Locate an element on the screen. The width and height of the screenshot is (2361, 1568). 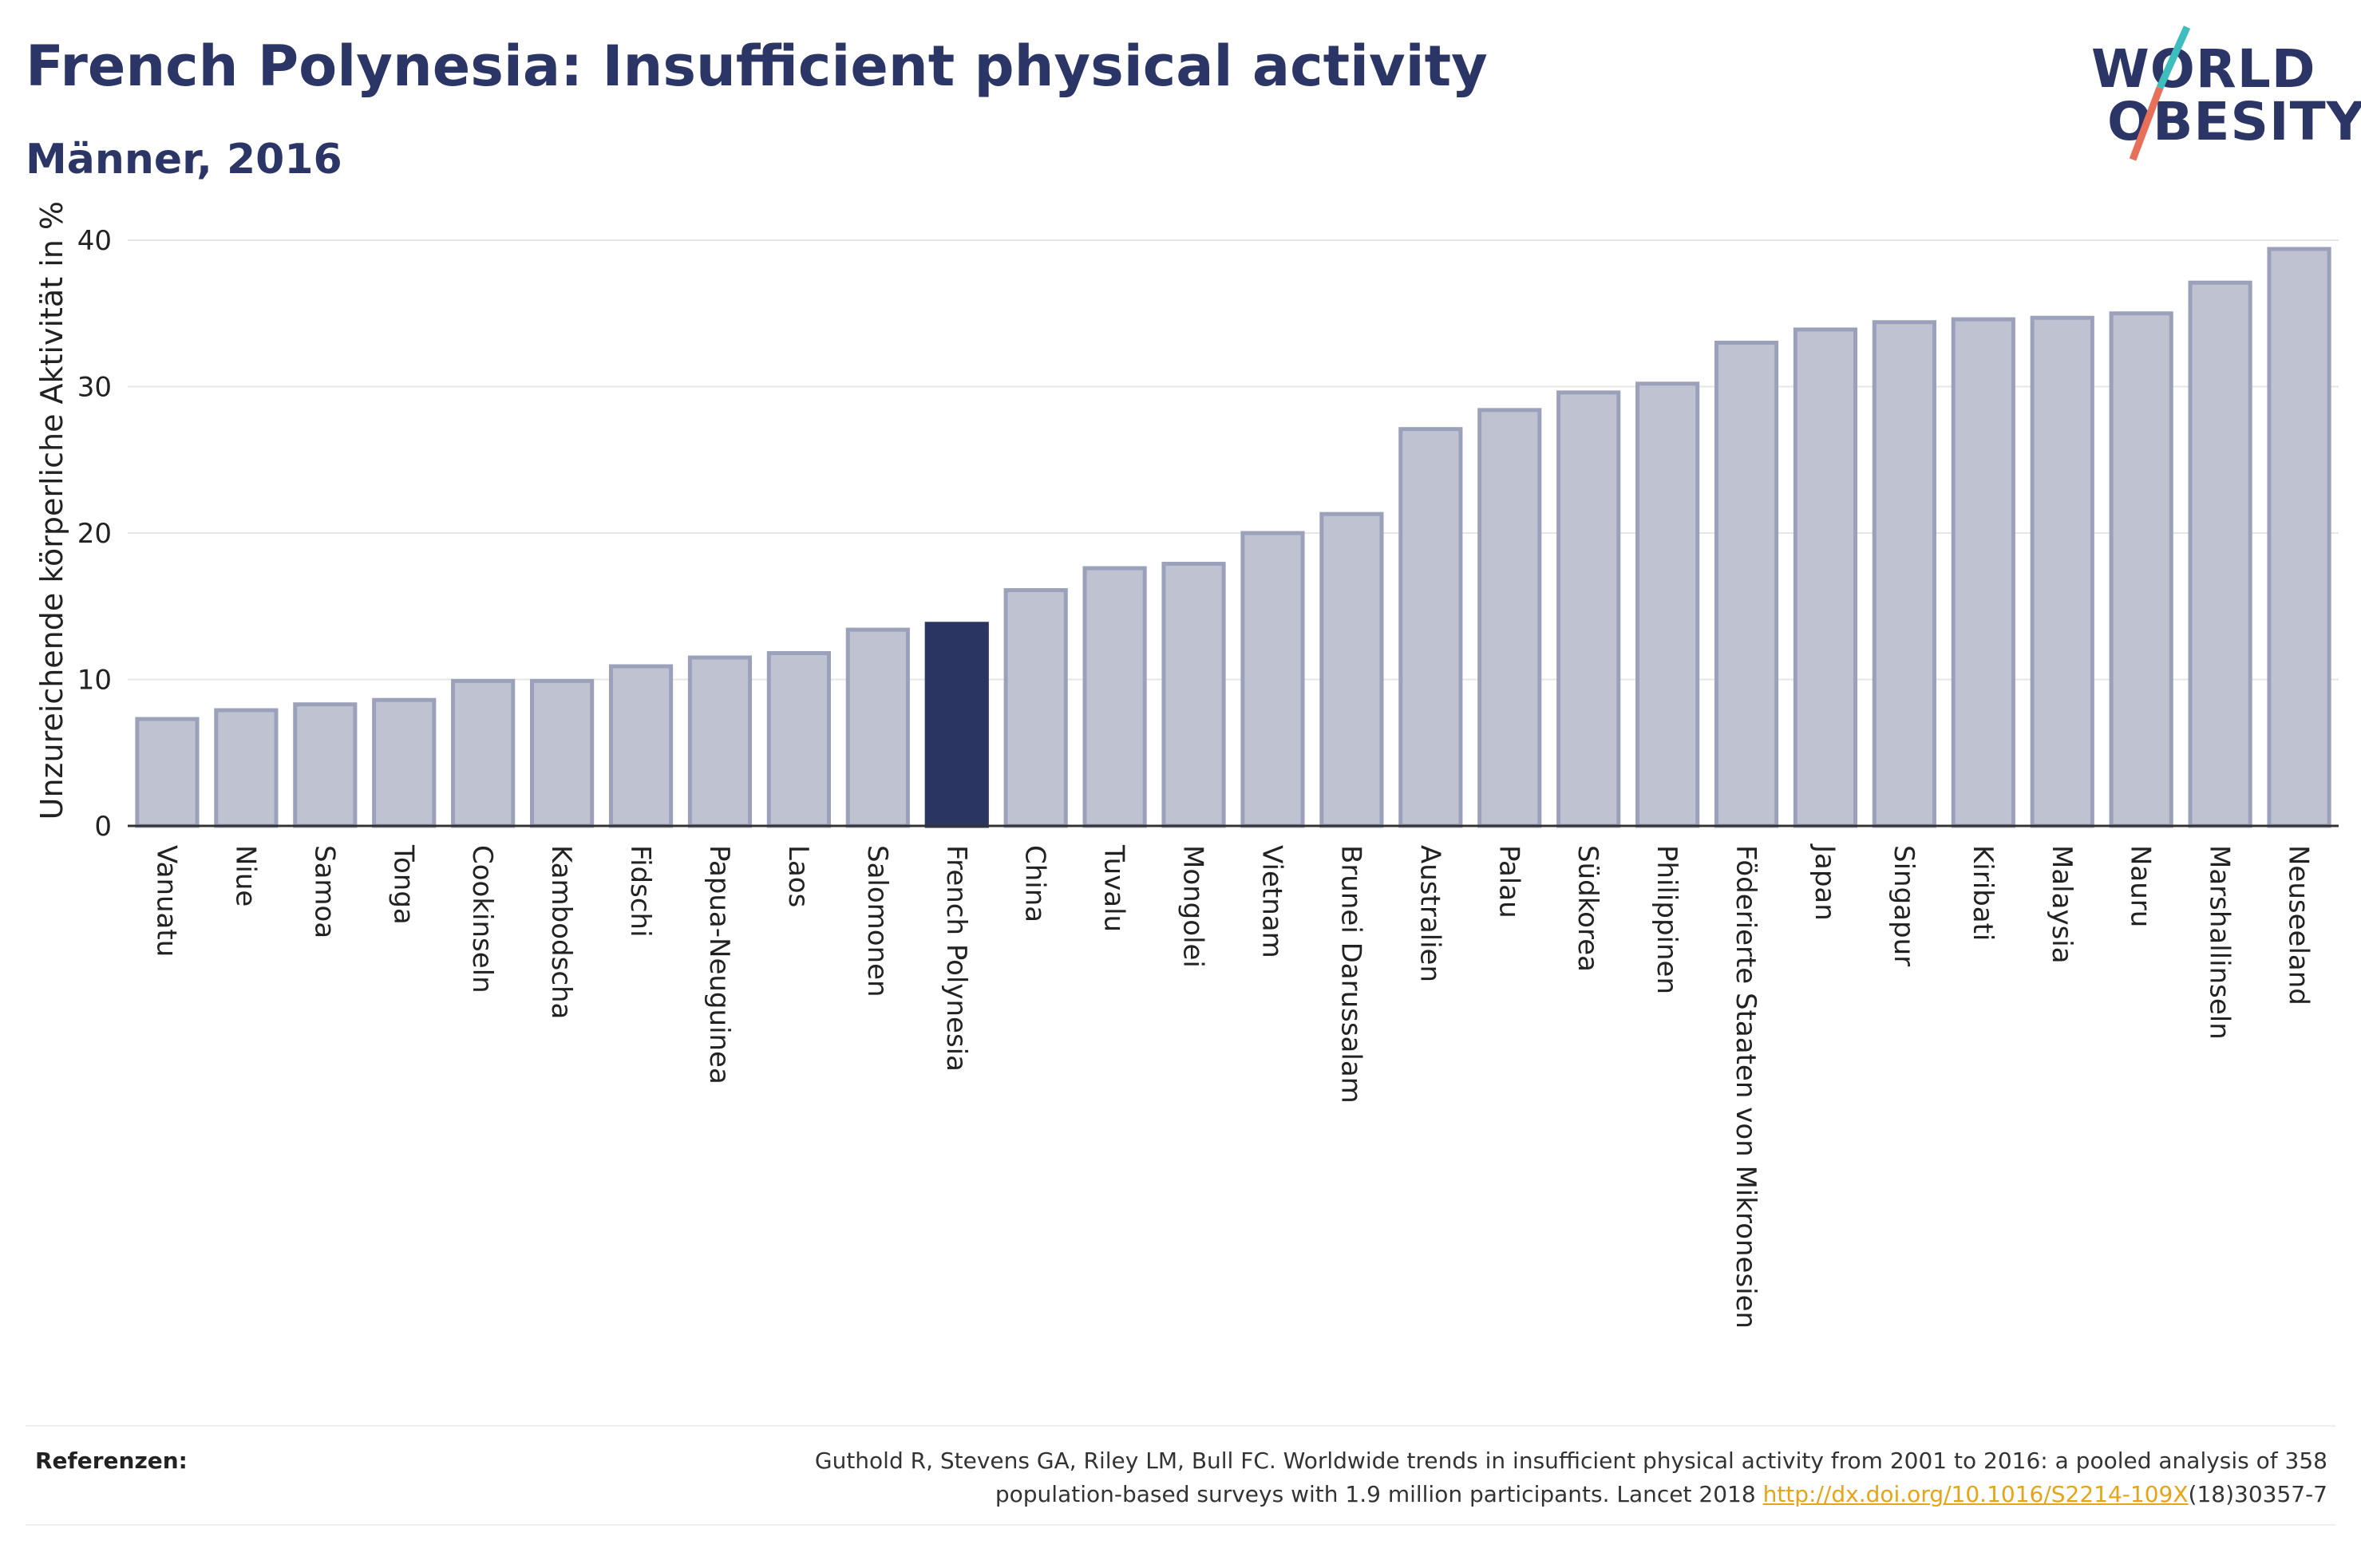
x-category-label: Australien is located at coordinates (1429, 913).